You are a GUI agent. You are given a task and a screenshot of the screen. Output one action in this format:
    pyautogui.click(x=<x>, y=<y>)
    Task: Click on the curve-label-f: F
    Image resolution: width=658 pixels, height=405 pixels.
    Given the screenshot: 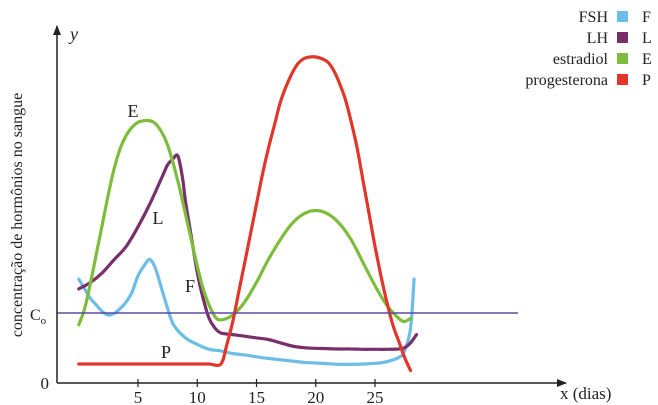 What is the action you would take?
    pyautogui.click(x=190, y=286)
    